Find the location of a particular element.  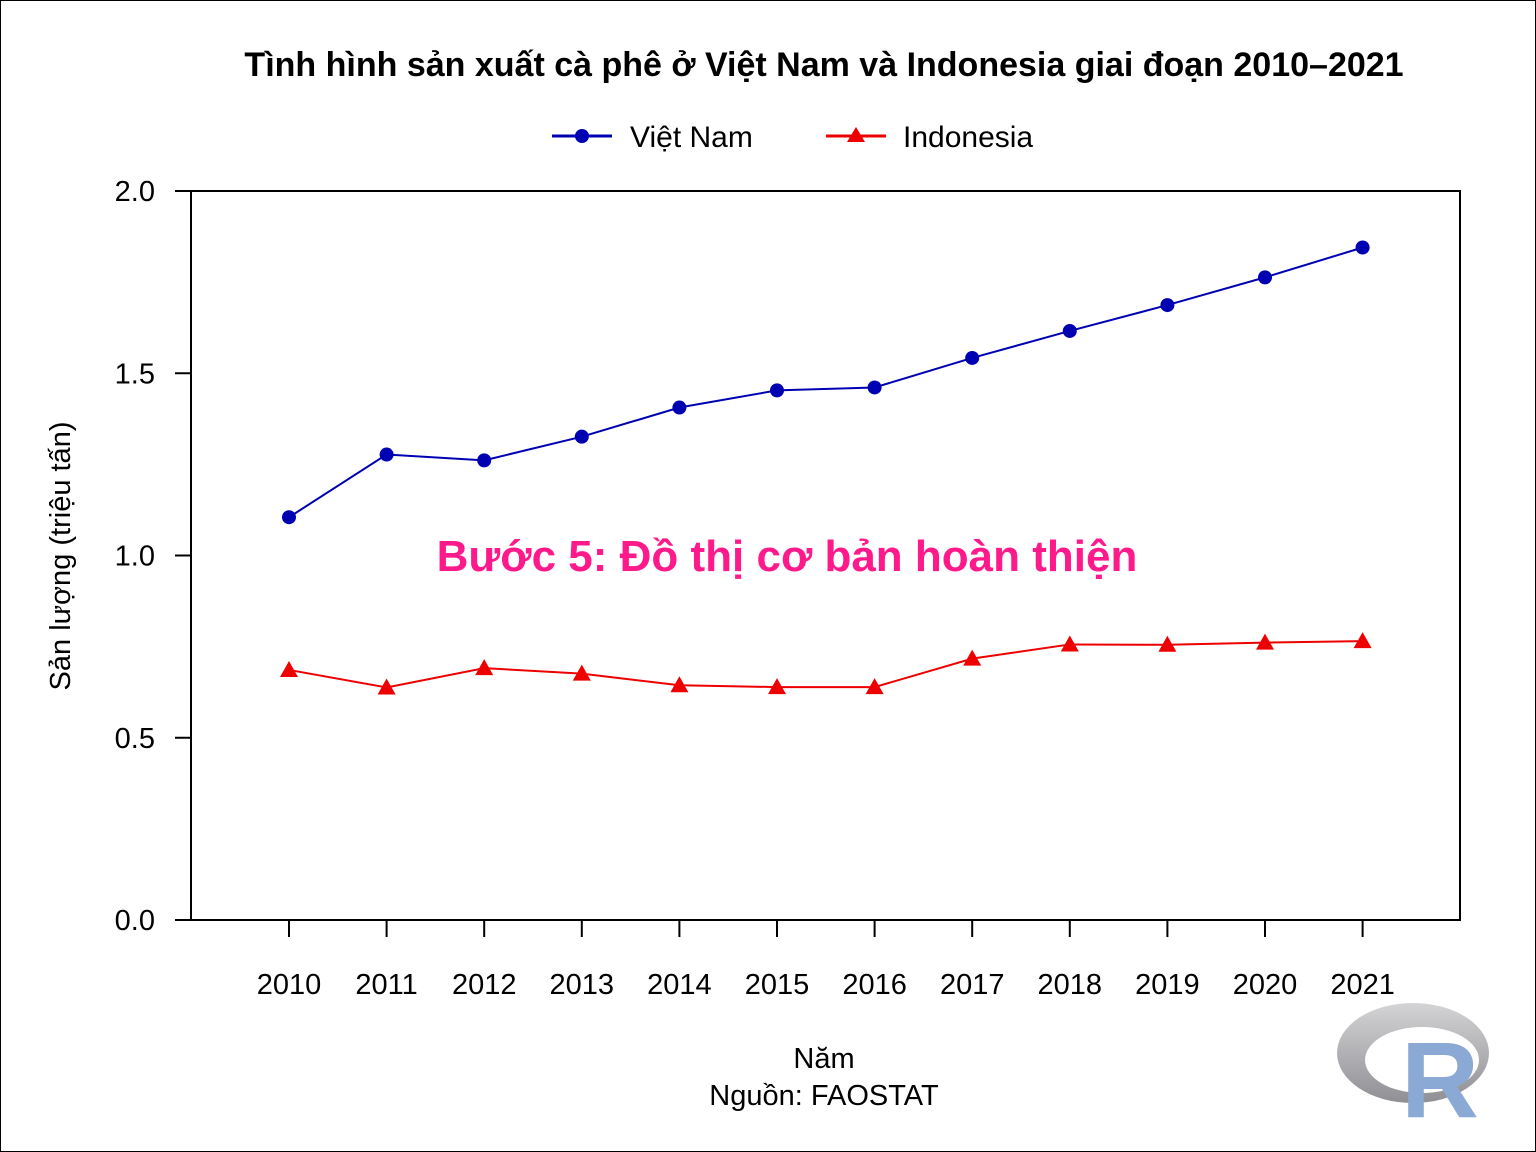

series-indonesia is located at coordinates (826, 663).